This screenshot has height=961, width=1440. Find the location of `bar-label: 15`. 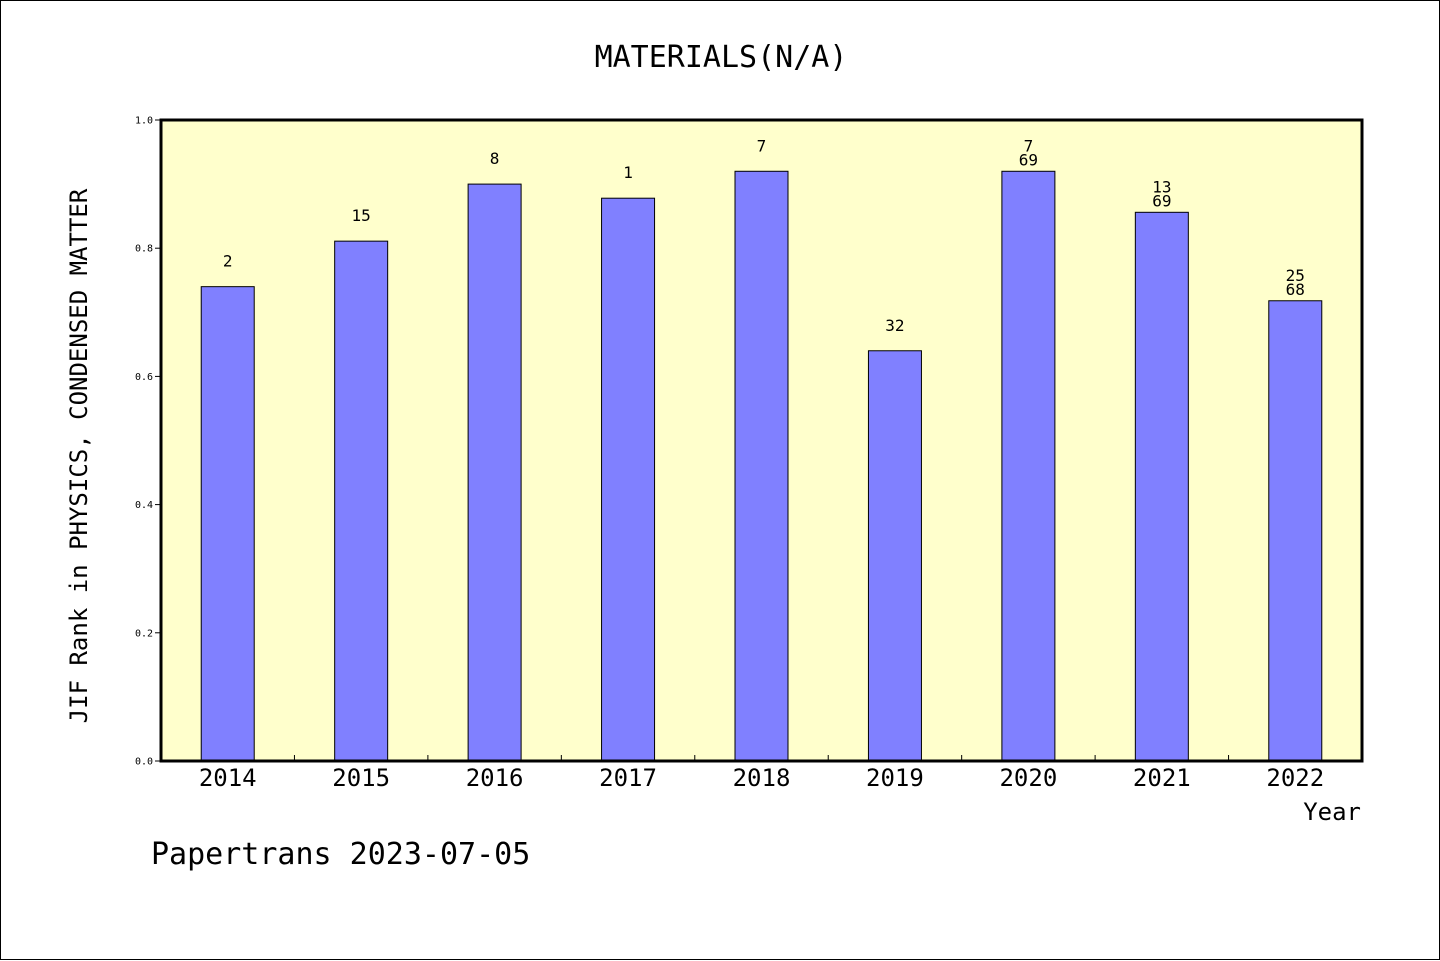

bar-label: 15 is located at coordinates (361, 215).